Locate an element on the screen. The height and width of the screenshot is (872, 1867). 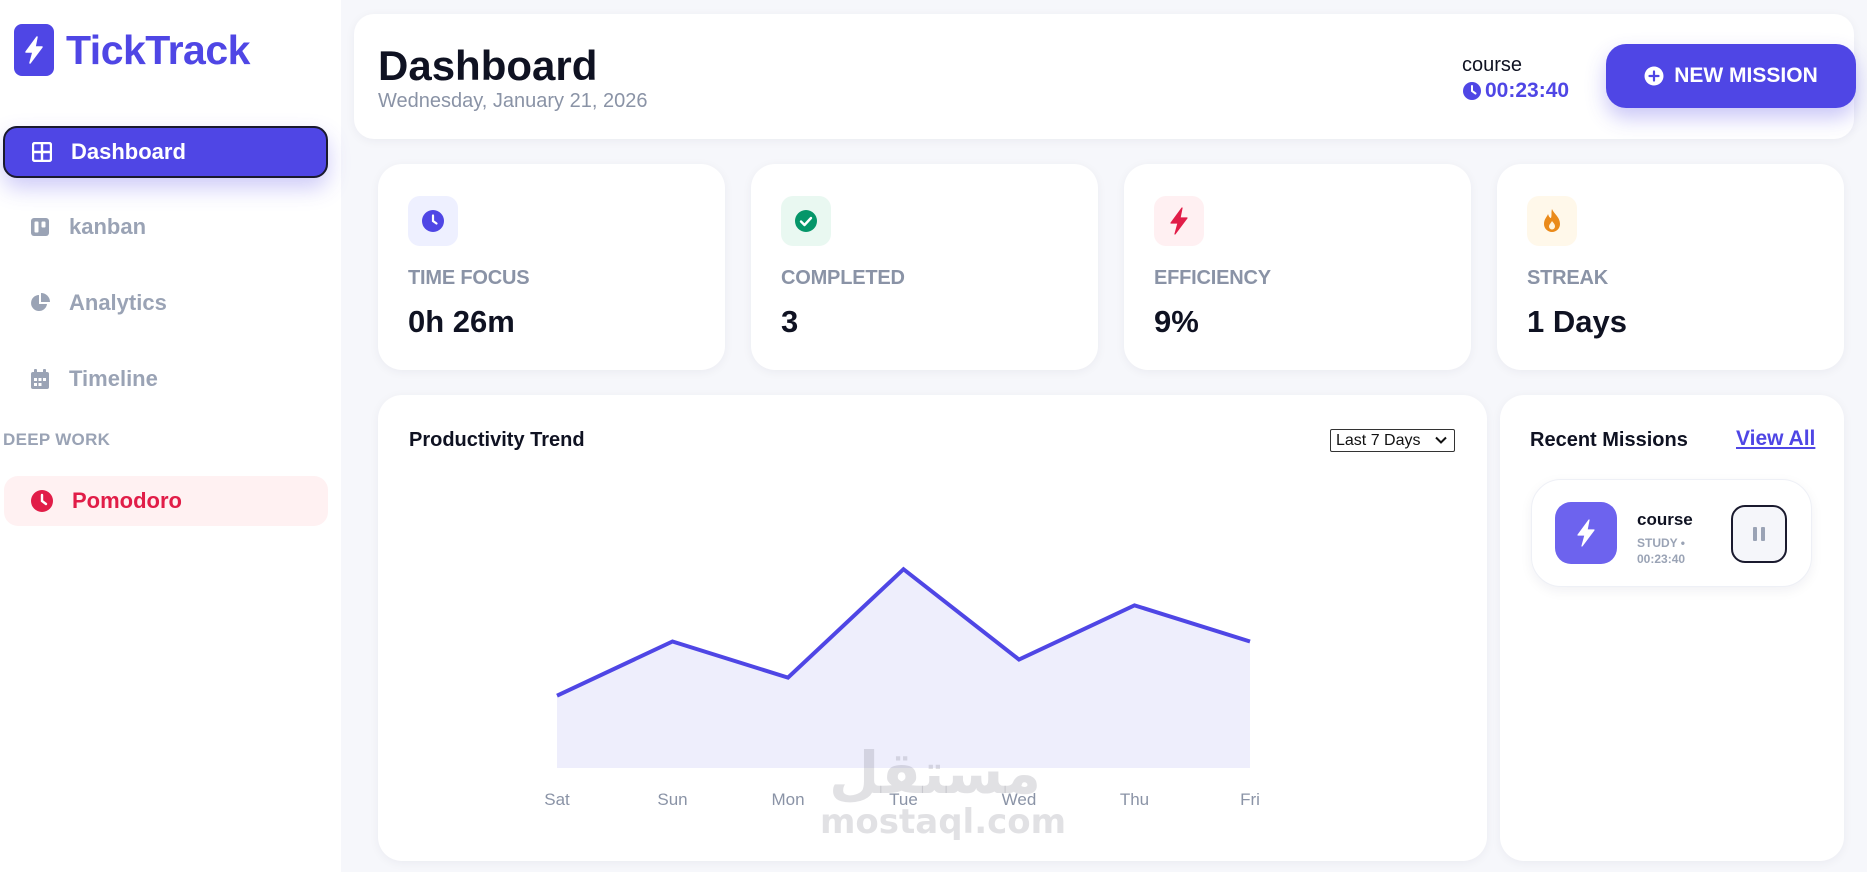
sidebar-item-label: Timeline is located at coordinates (113, 378).